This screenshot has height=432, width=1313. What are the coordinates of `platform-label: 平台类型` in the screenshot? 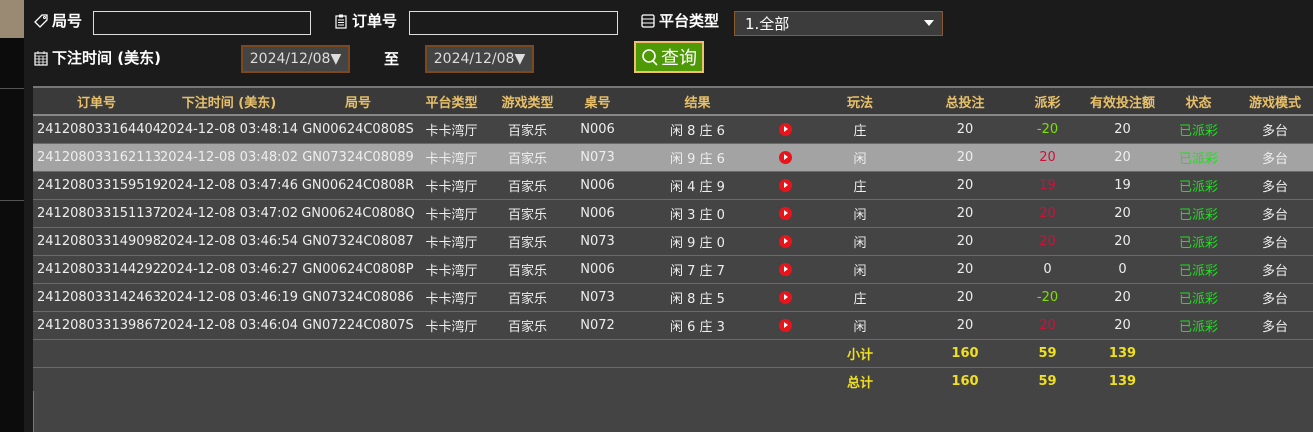 It's located at (679, 20).